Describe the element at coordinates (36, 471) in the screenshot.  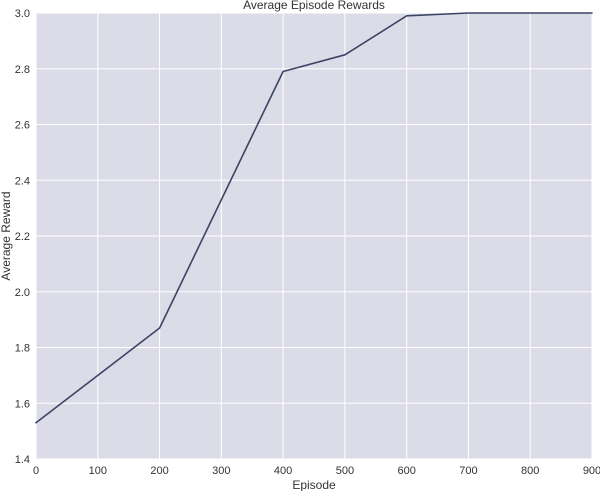
I see `x-tick-label: 0` at that location.